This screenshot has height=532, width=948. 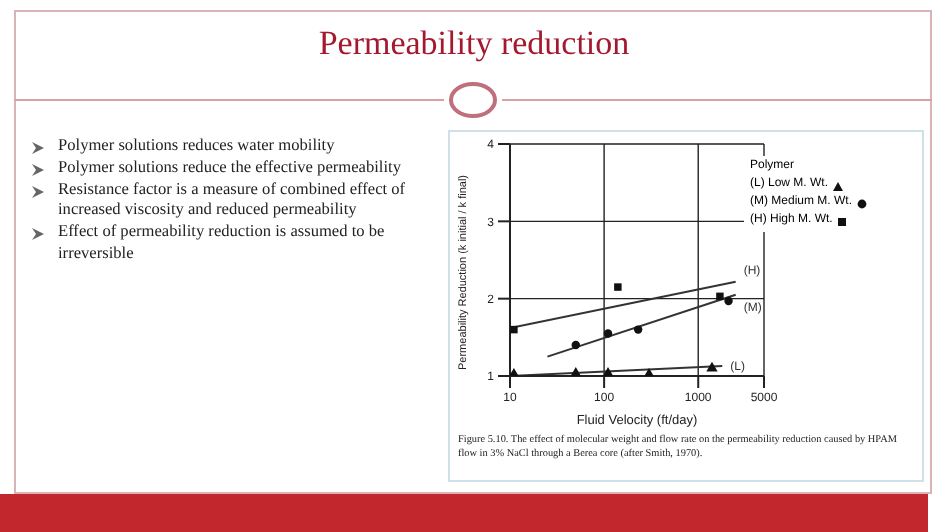 I want to click on text: Polymer solutions reduce the effective permeability, so click(x=229, y=168).